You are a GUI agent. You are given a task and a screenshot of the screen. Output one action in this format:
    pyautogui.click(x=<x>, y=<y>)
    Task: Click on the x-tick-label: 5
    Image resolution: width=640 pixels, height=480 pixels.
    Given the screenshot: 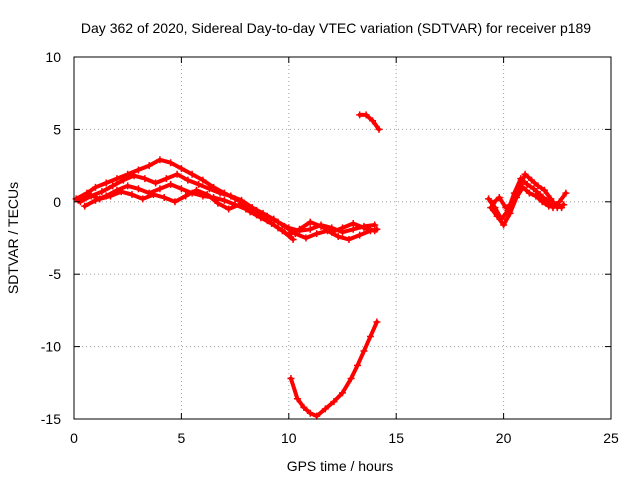 What is the action you would take?
    pyautogui.click(x=182, y=438)
    